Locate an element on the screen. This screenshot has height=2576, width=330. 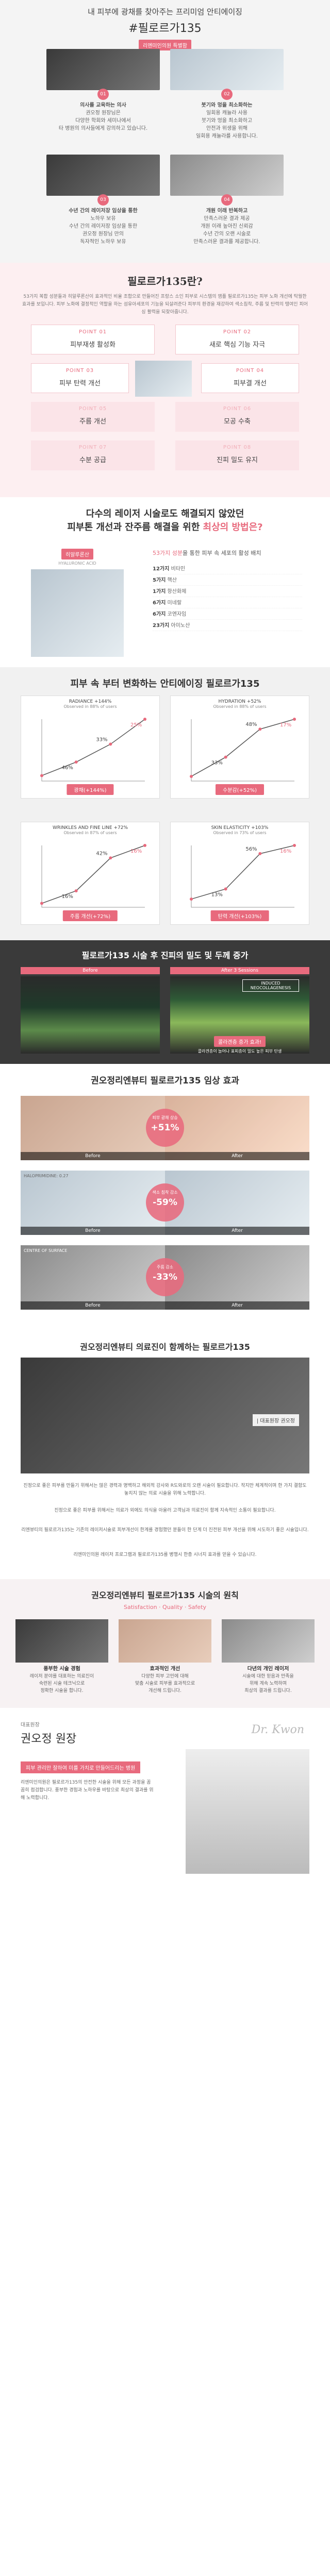
bubble-value: -33% is located at coordinates (165, 1277).